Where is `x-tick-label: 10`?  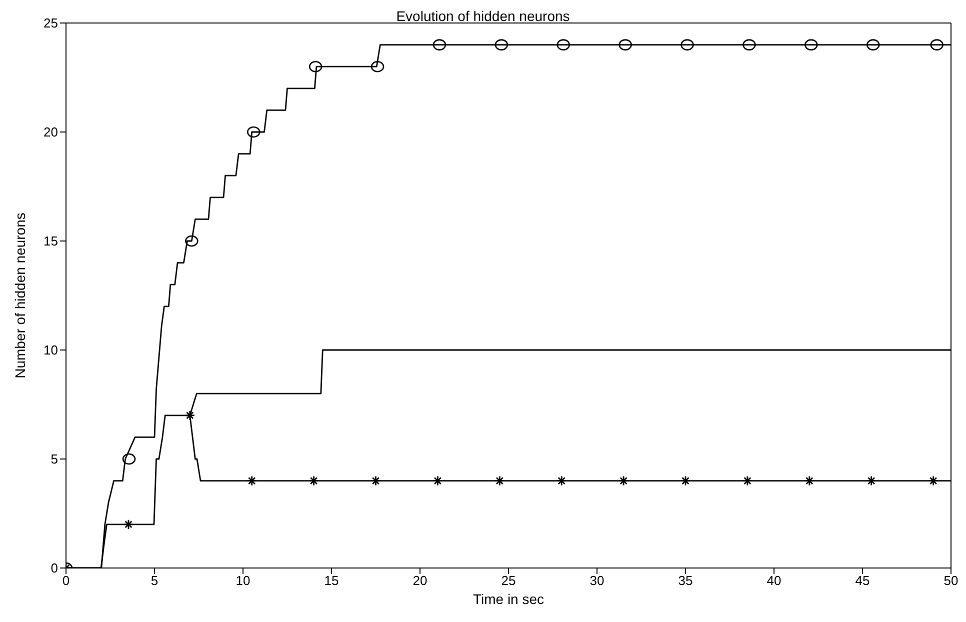 x-tick-label: 10 is located at coordinates (243, 580).